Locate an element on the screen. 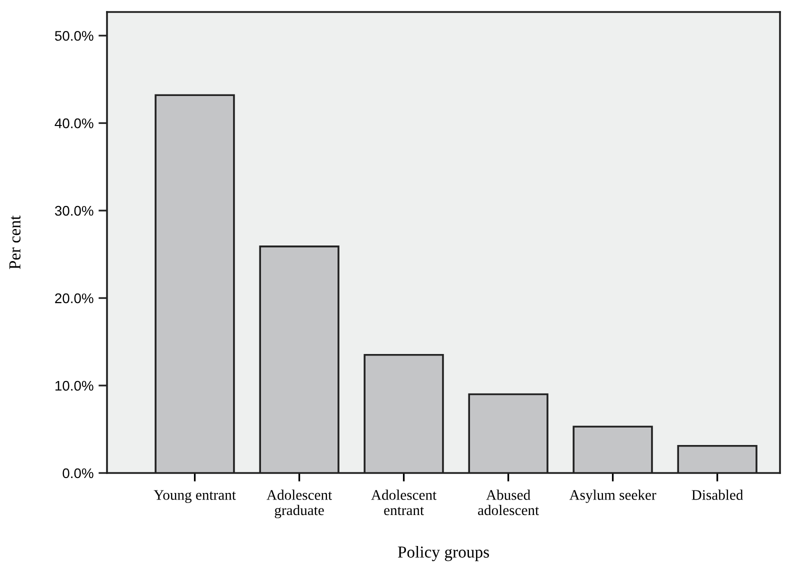 The height and width of the screenshot is (565, 797). x-tick-label: Asylum seeker is located at coordinates (612, 496).